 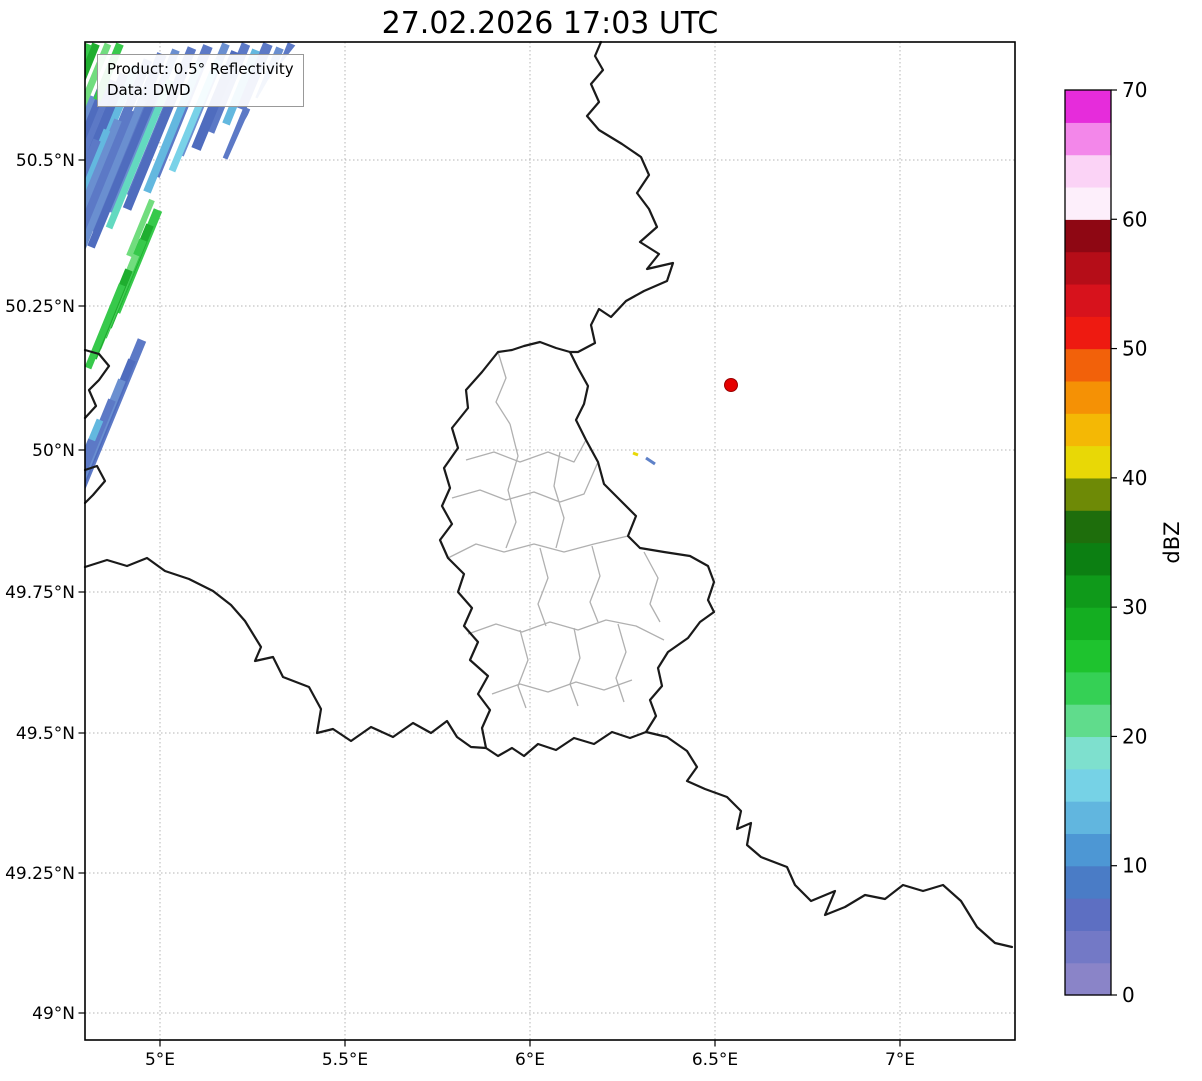 I want to click on lon-tick-label: 5.5°E, so click(x=345, y=1060).